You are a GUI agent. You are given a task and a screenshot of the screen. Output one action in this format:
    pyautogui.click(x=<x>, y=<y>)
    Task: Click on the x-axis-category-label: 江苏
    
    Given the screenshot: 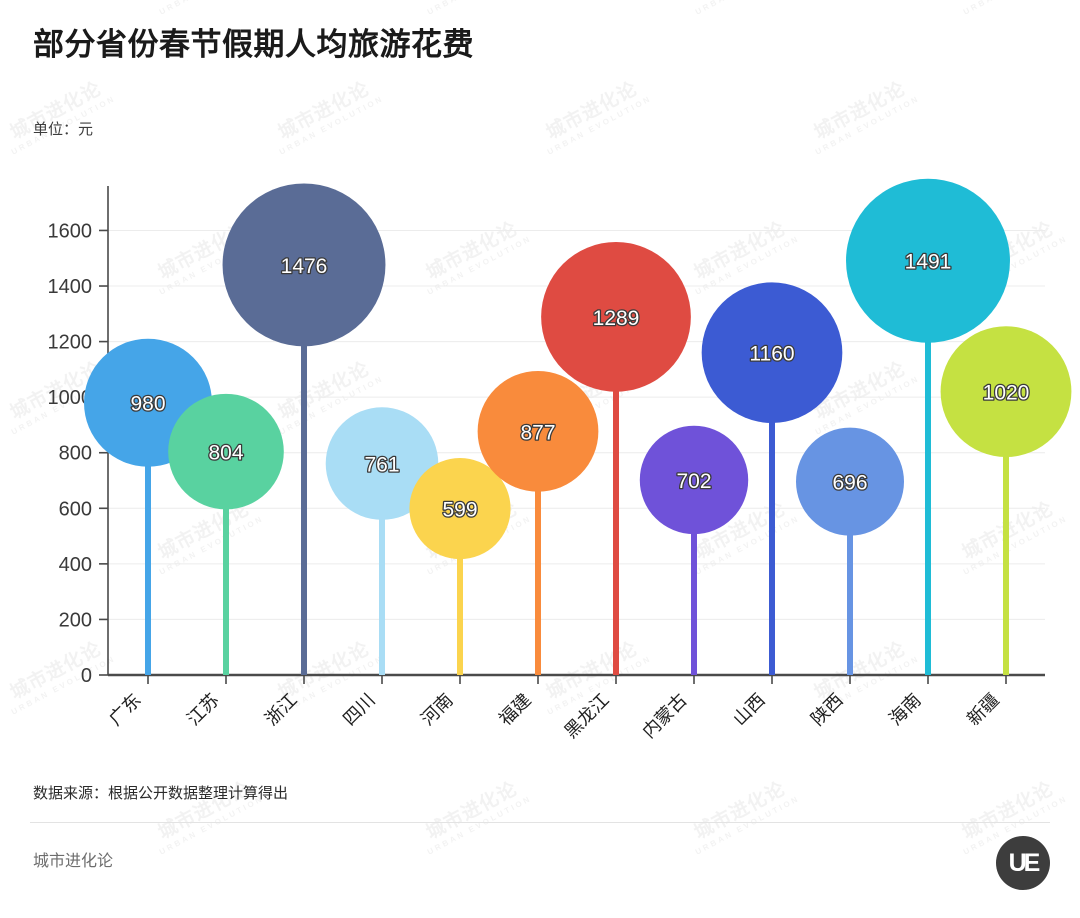 What is the action you would take?
    pyautogui.click(x=203, y=710)
    